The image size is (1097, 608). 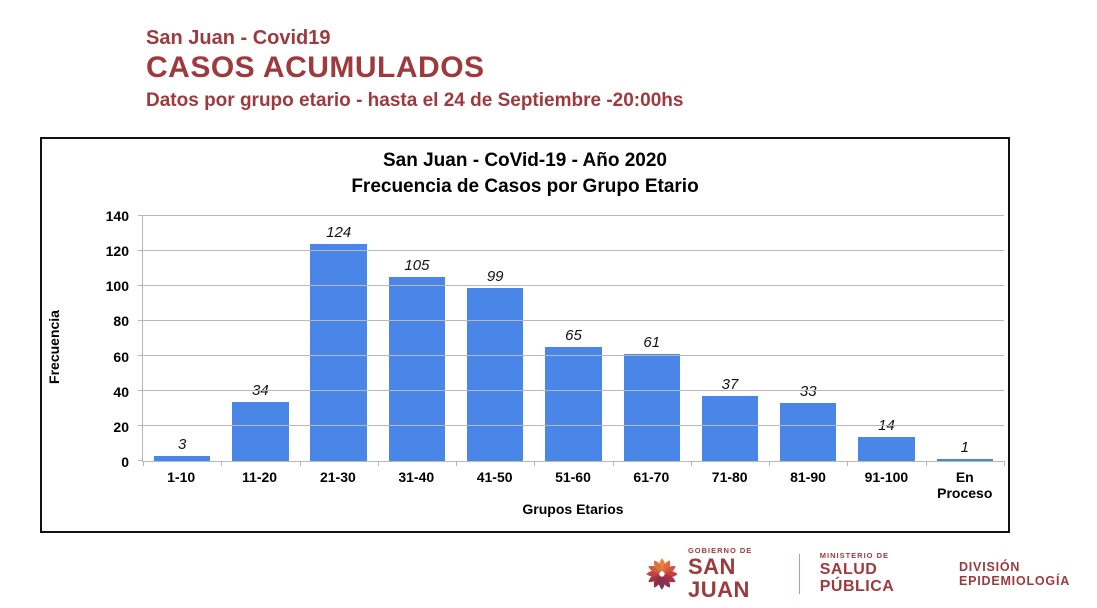 What do you see at coordinates (729, 477) in the screenshot?
I see `x-tick-label-text: 71-80` at bounding box center [729, 477].